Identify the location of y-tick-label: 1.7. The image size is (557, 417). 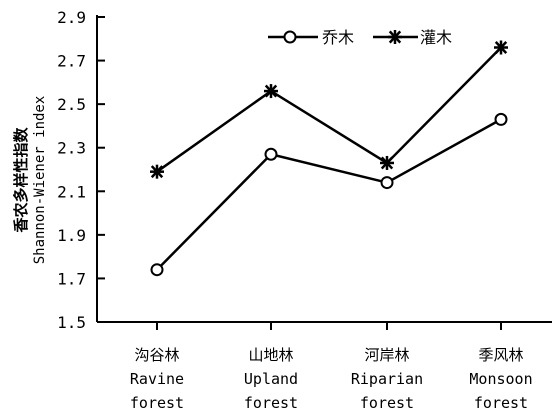
(71, 278).